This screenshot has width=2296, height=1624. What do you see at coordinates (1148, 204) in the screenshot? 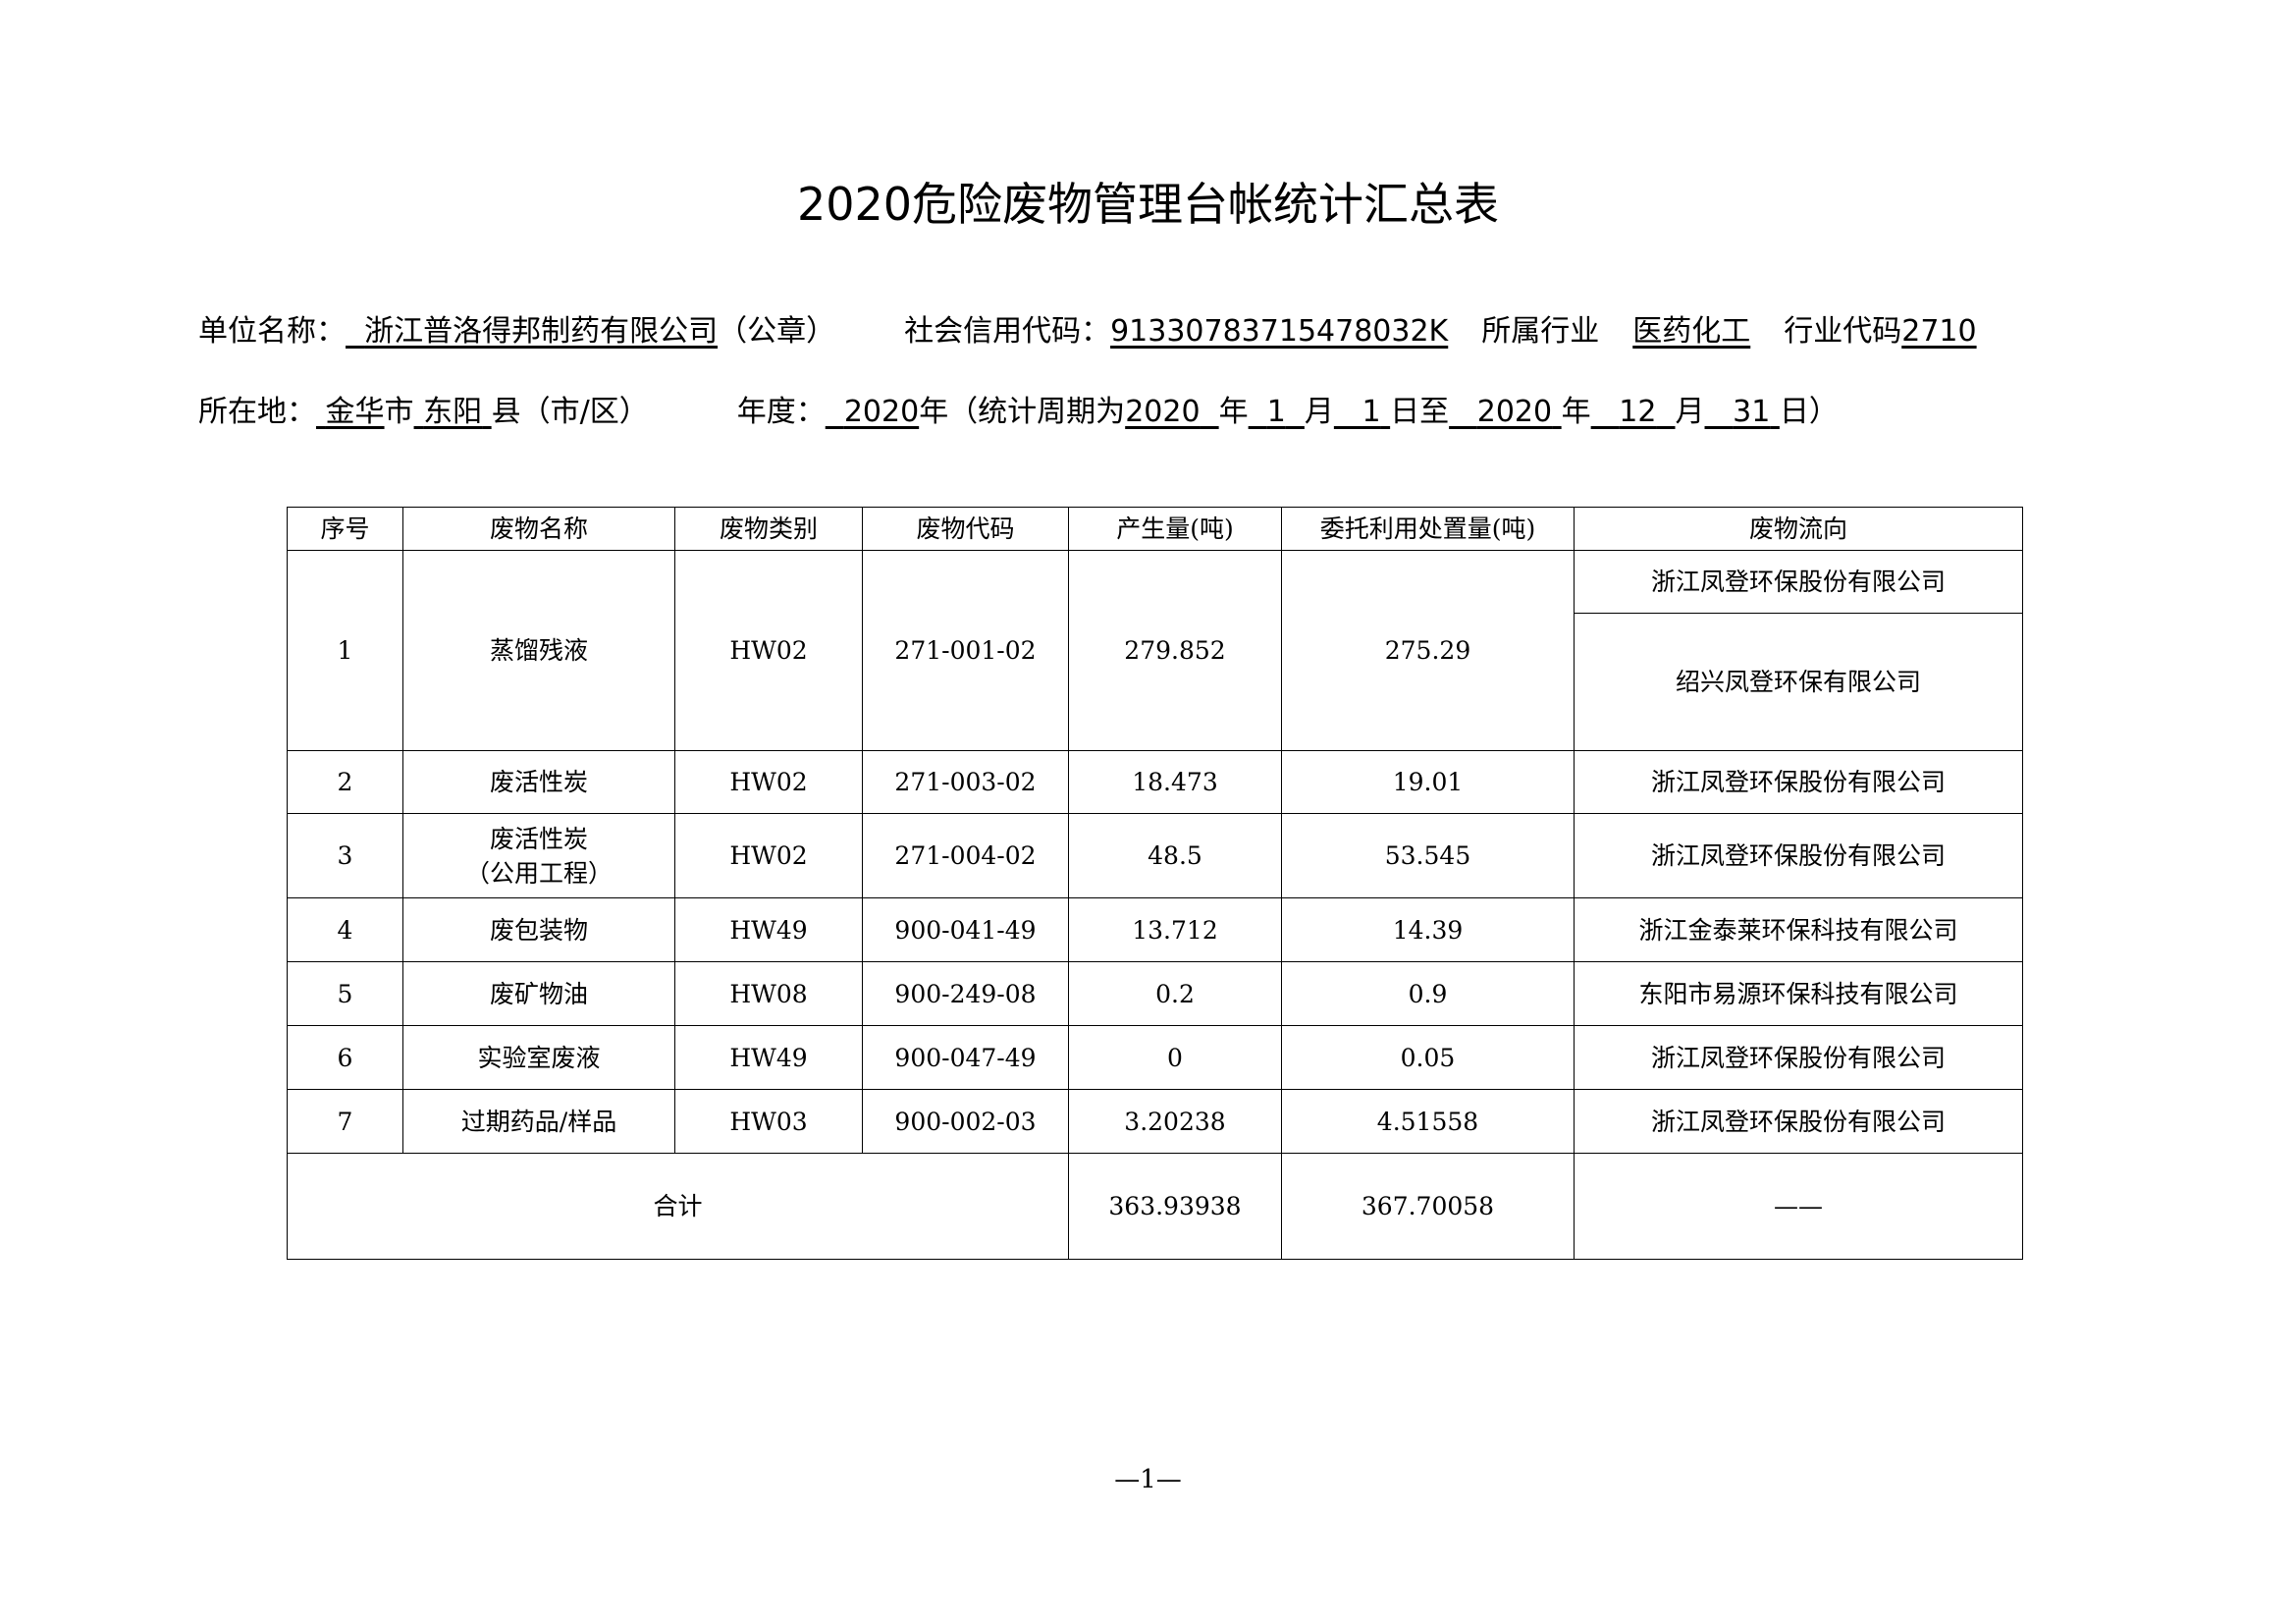
I see `page-title: 2020危险废物管理台帐统计汇总表` at bounding box center [1148, 204].